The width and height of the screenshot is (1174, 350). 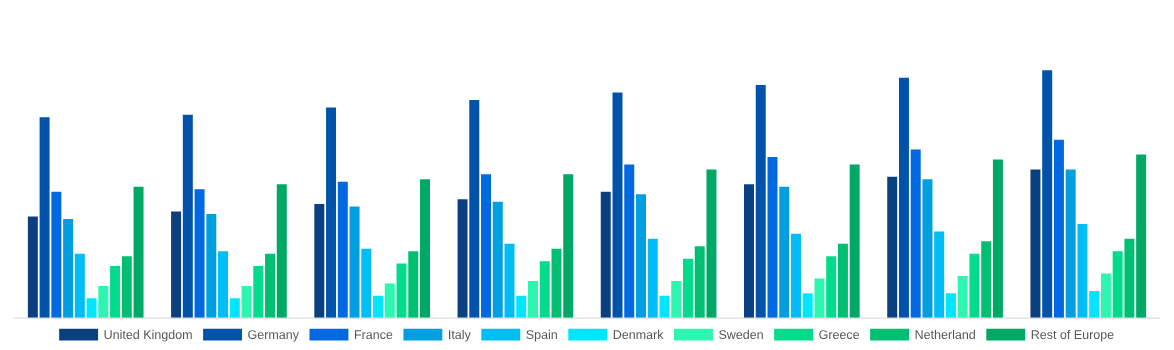 I want to click on legend-label: Germany, so click(x=273, y=336).